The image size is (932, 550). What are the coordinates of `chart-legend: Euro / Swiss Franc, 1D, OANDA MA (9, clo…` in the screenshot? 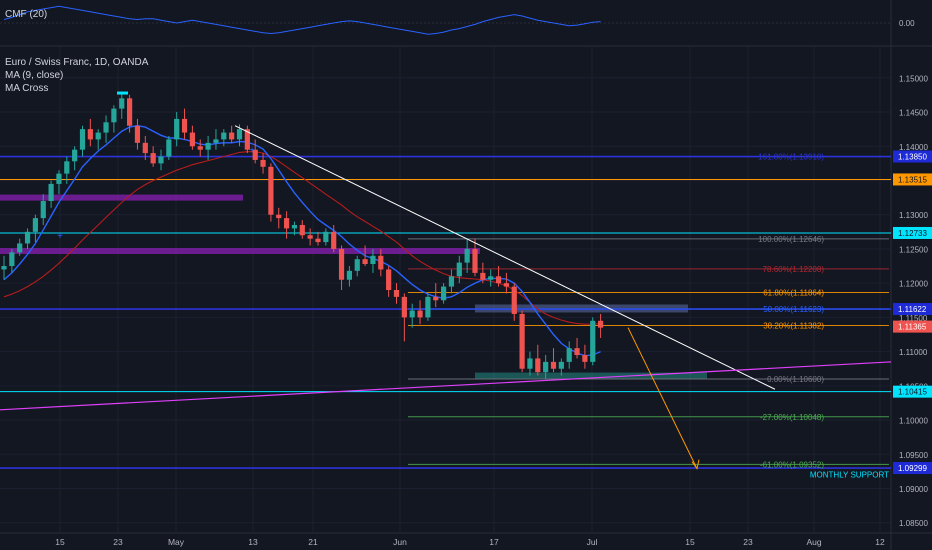 It's located at (76, 75).